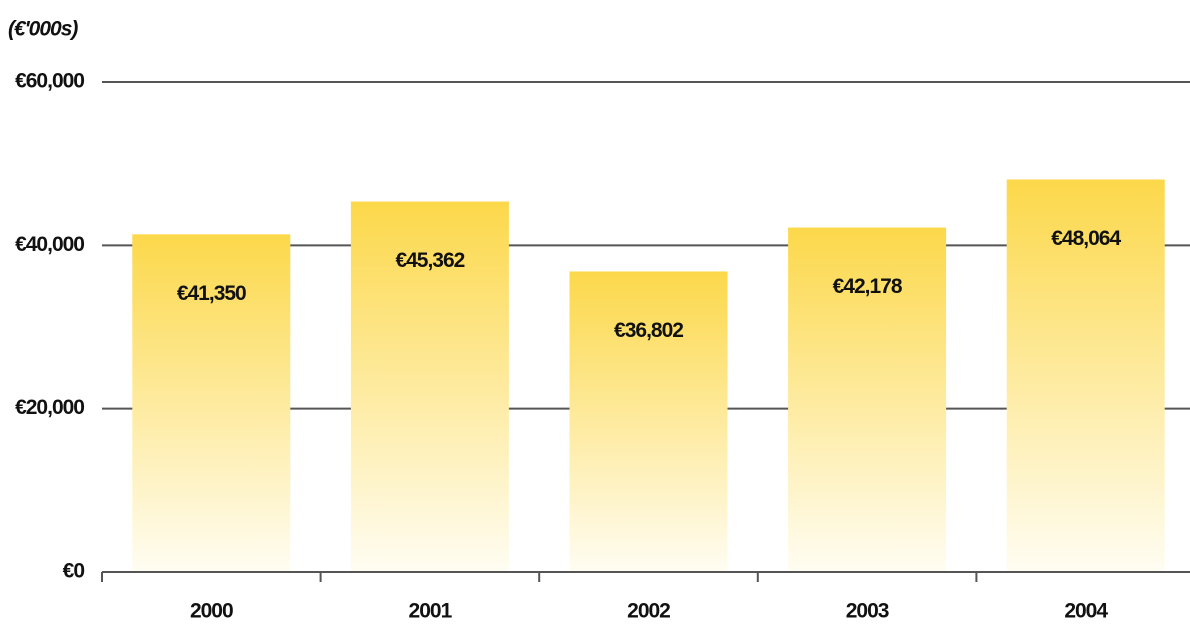 This screenshot has width=1190, height=627. Describe the element at coordinates (49, 81) in the screenshot. I see `y-tick-label: €60,000` at that location.